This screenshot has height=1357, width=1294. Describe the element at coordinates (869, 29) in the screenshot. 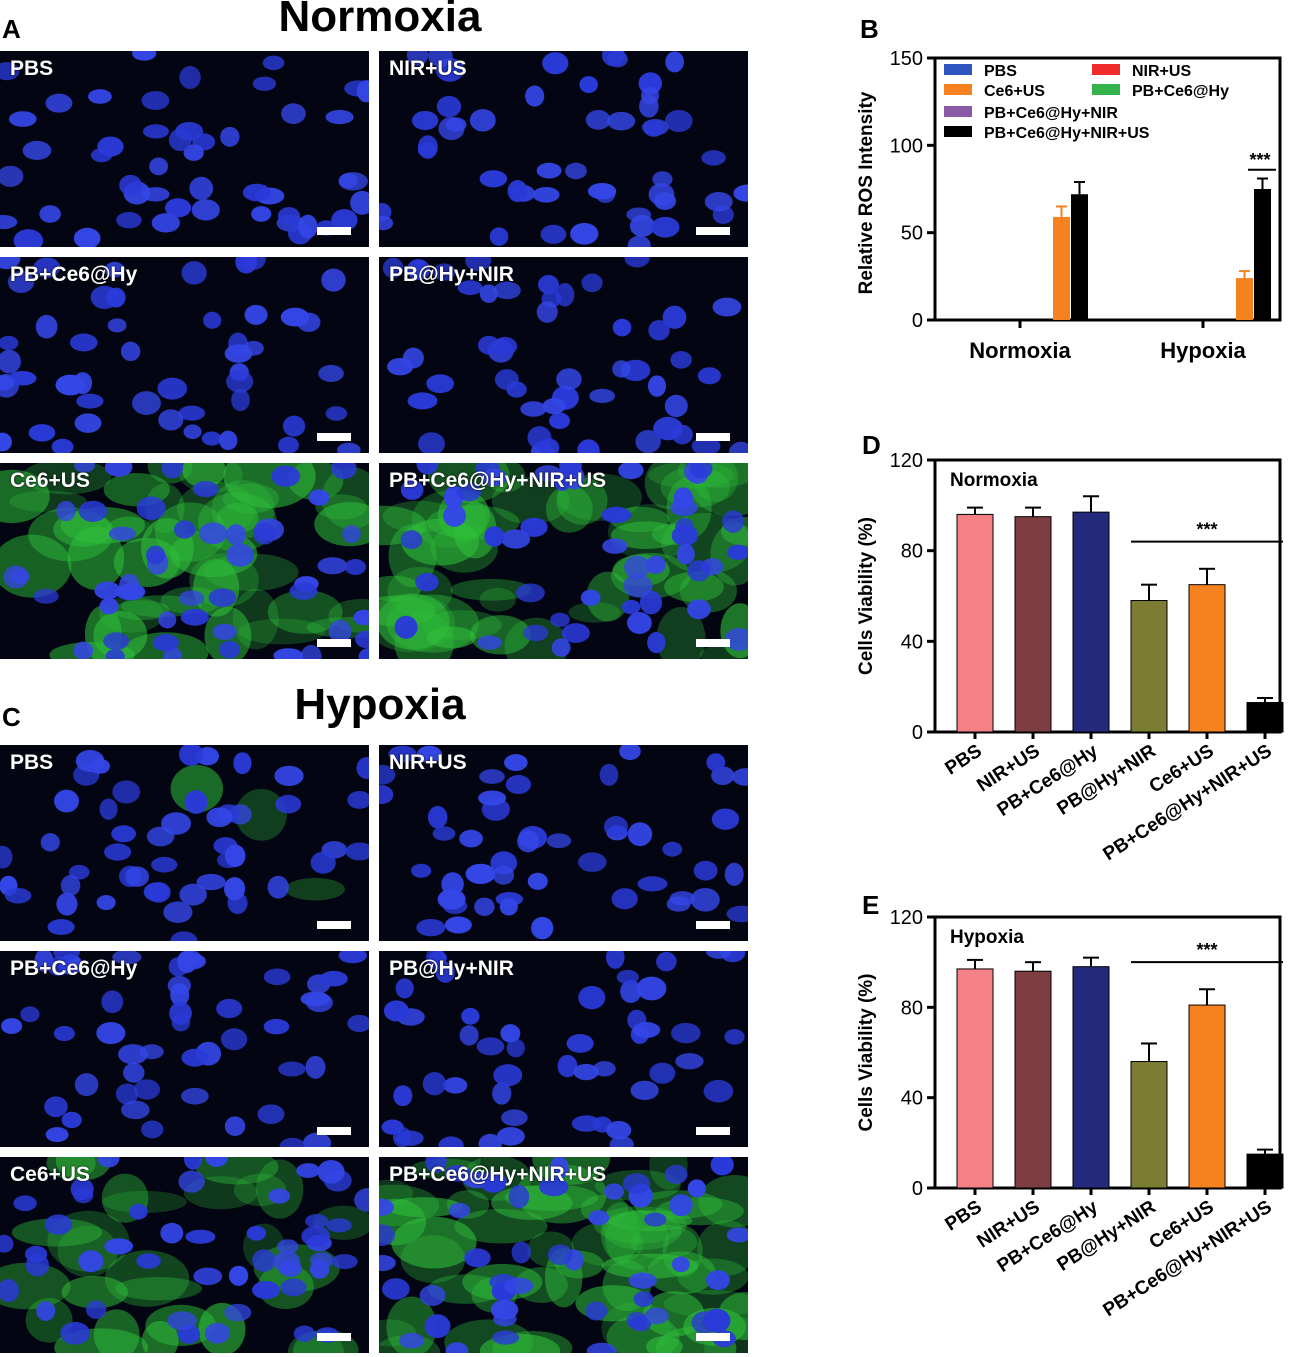

I see `panel-letter-b: B` at that location.